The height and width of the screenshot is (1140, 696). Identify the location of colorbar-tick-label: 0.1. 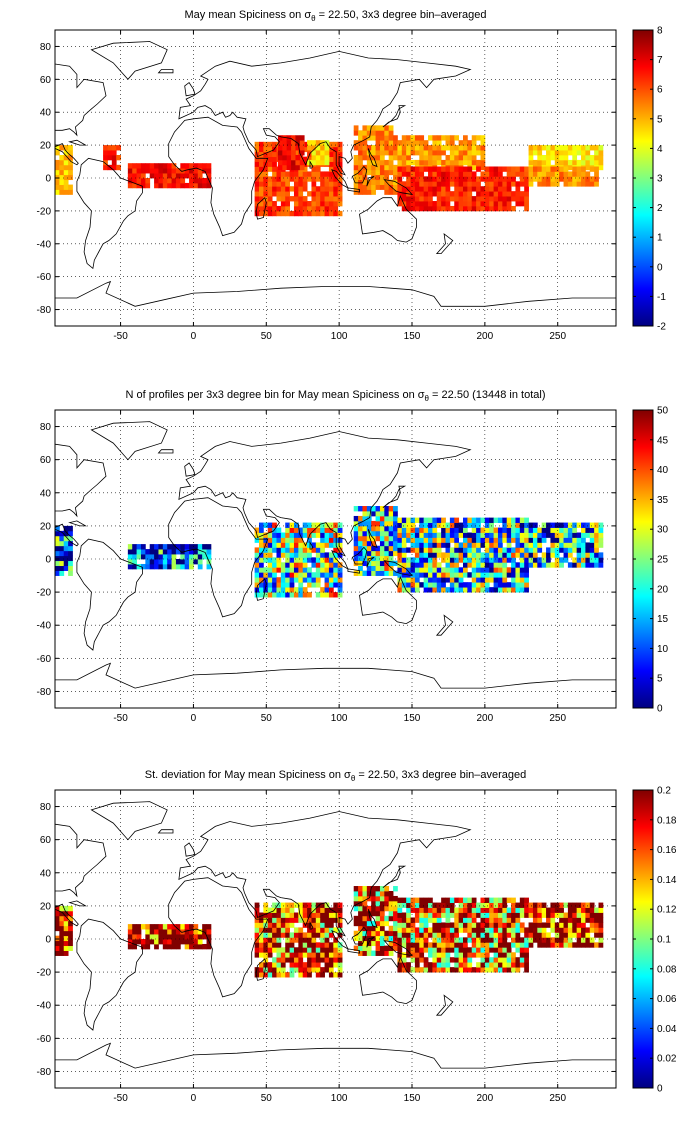
(664, 940).